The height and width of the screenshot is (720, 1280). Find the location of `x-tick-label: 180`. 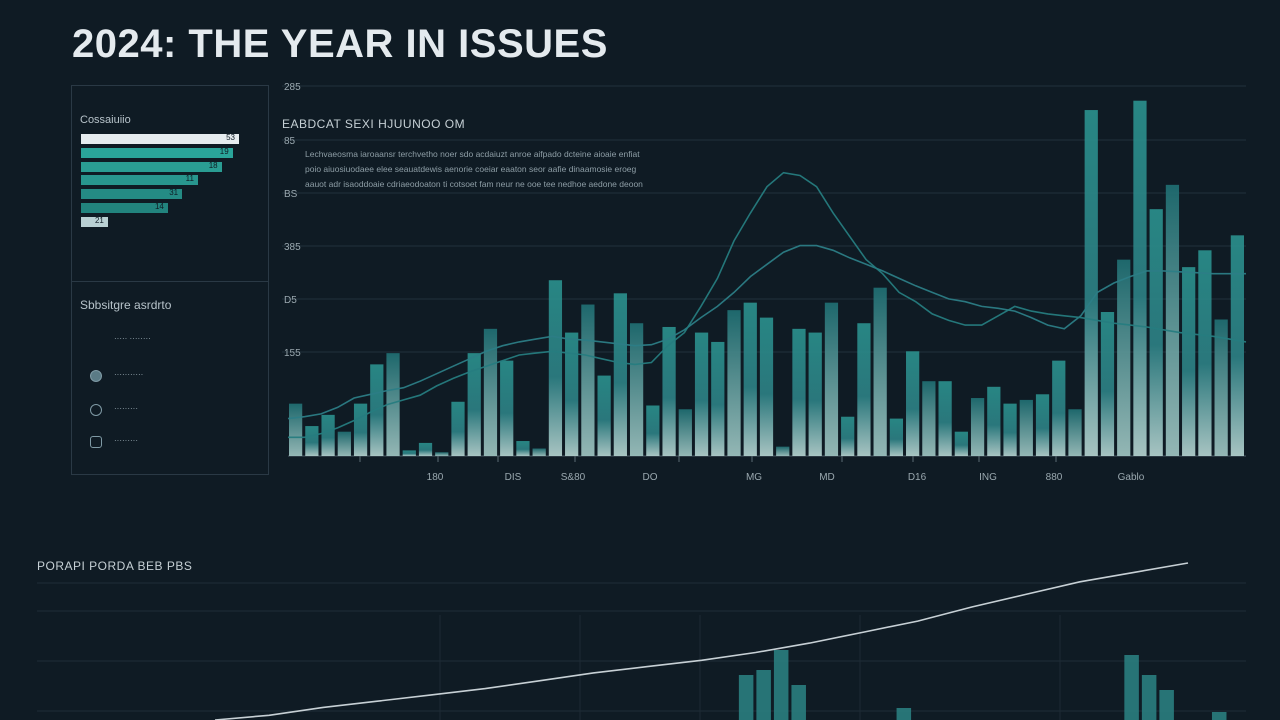

x-tick-label: 180 is located at coordinates (435, 477).